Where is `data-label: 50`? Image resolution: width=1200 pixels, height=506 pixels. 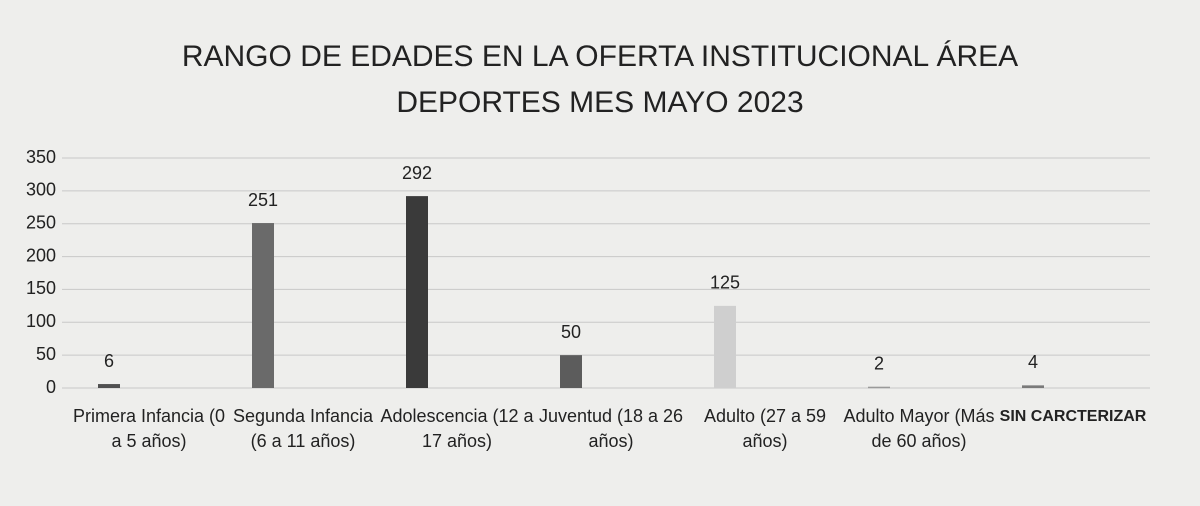 data-label: 50 is located at coordinates (571, 332).